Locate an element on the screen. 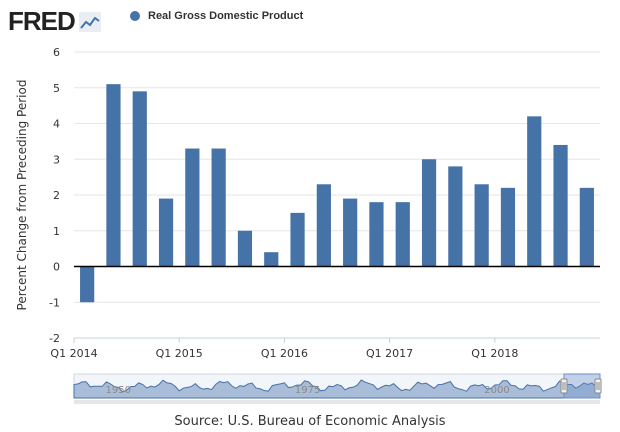  x-tick-label: Q1 2015 is located at coordinates (179, 353).